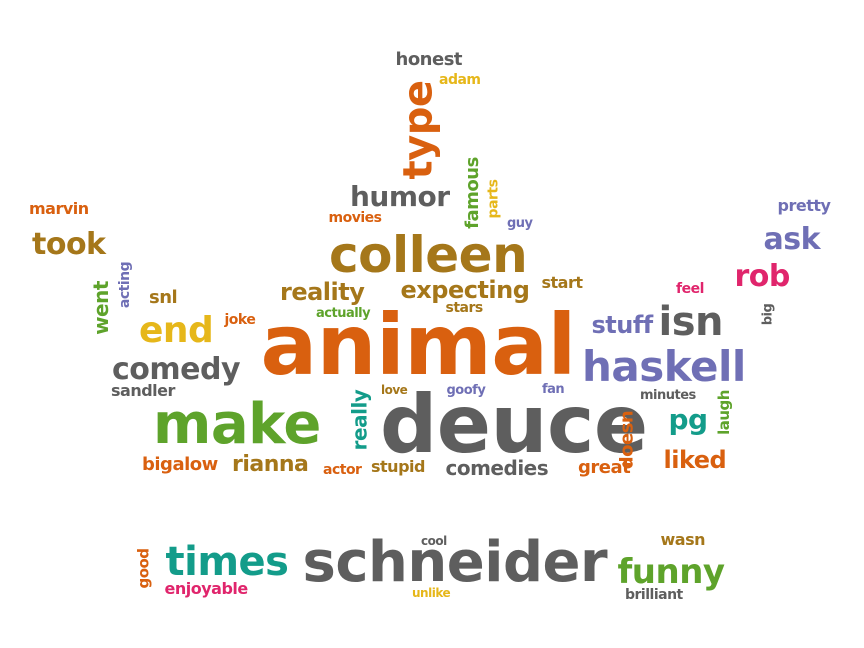 The width and height of the screenshot is (864, 648). What do you see at coordinates (400, 196) in the screenshot?
I see `word-humor: humor` at bounding box center [400, 196].